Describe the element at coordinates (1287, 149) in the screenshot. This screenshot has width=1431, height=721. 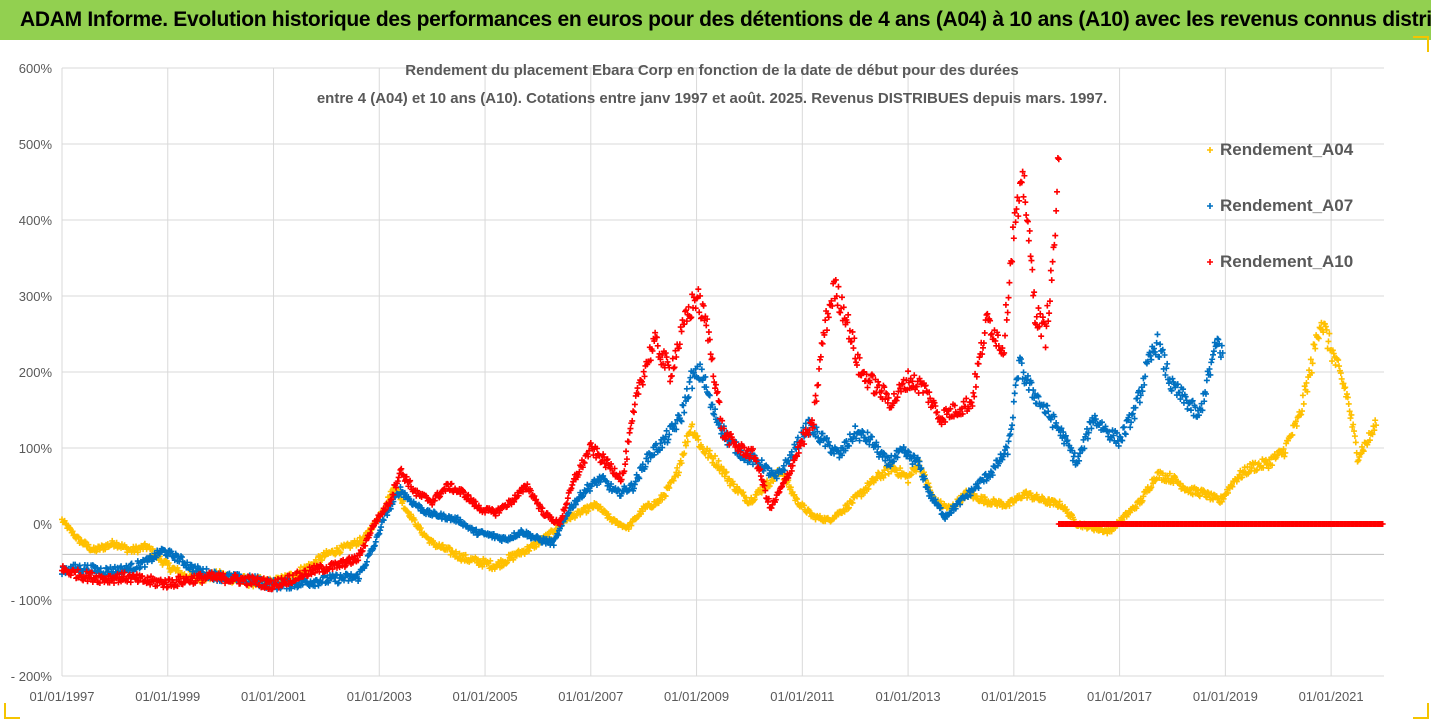
I see `legend-entry-A04: Rendement_A04` at that location.